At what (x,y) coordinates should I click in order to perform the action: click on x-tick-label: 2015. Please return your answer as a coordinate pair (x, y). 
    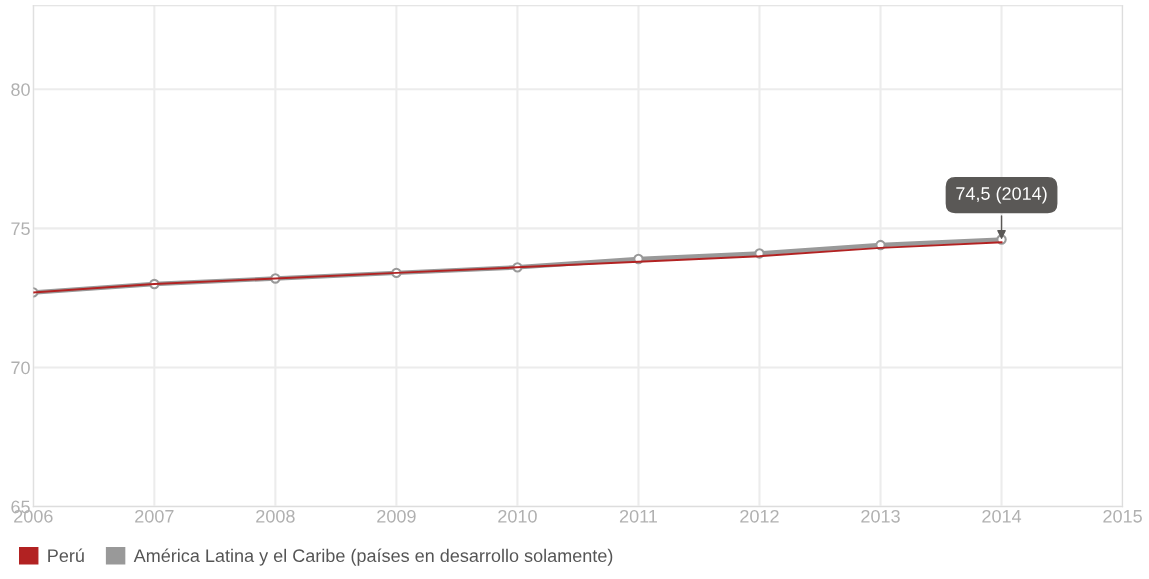
    Looking at the image, I should click on (1122, 516).